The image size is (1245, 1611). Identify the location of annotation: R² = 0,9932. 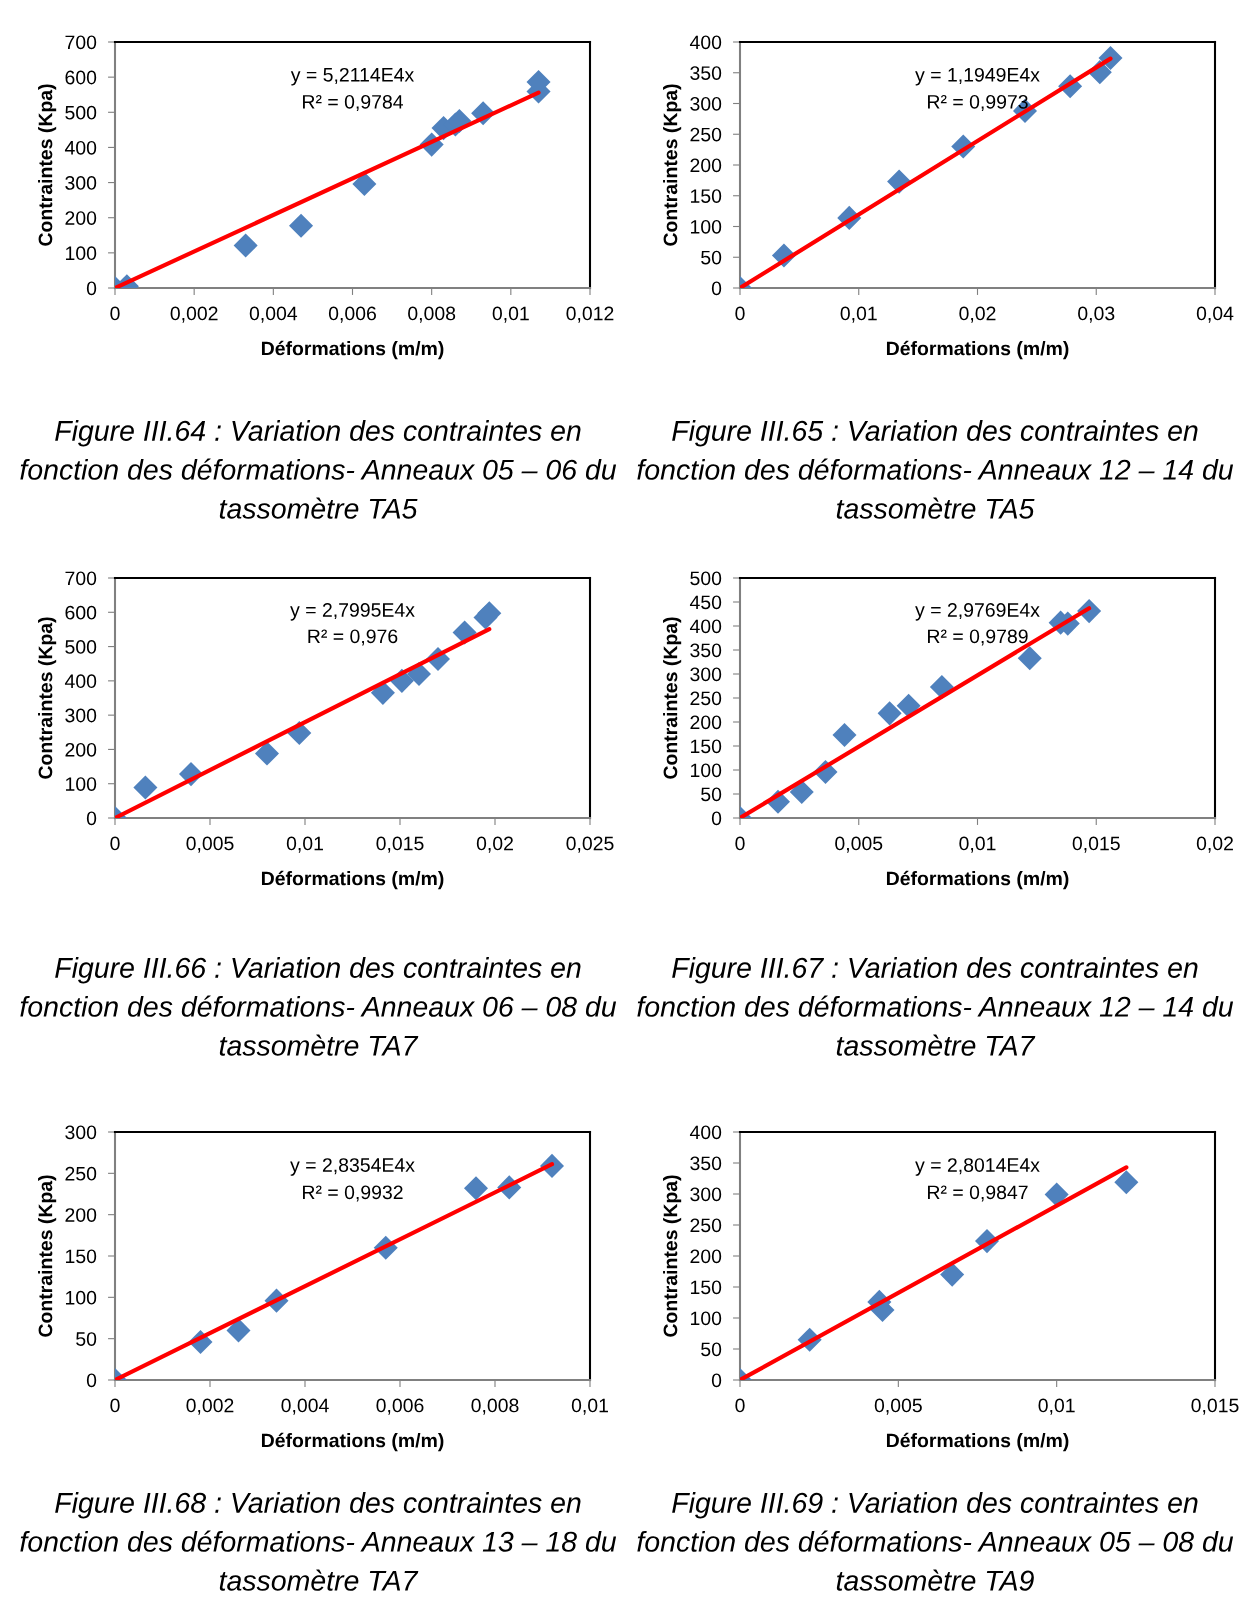
(353, 1193).